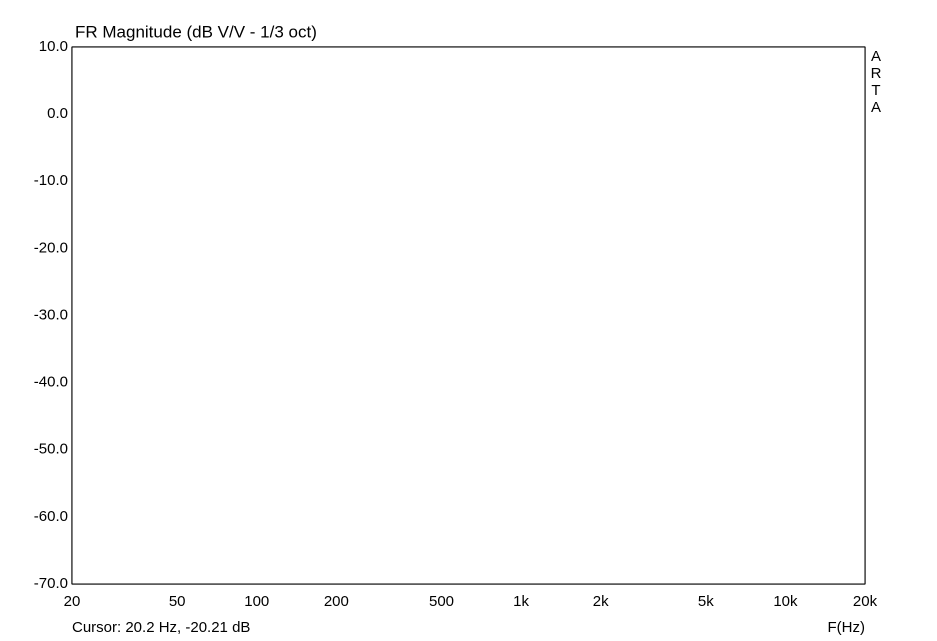 This screenshot has height=641, width=937. What do you see at coordinates (51, 516) in the screenshot?
I see `y-tick-label: -60.0` at bounding box center [51, 516].